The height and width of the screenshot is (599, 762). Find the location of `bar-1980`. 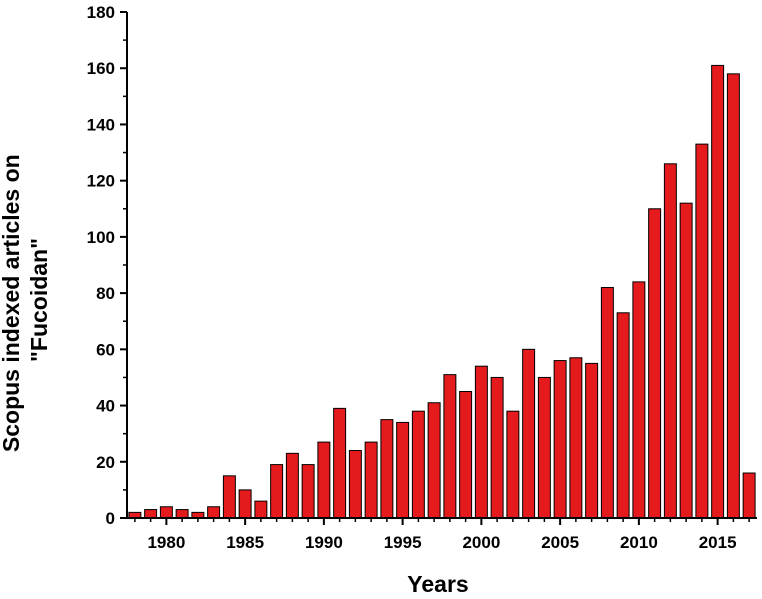

bar-1980 is located at coordinates (166, 512).